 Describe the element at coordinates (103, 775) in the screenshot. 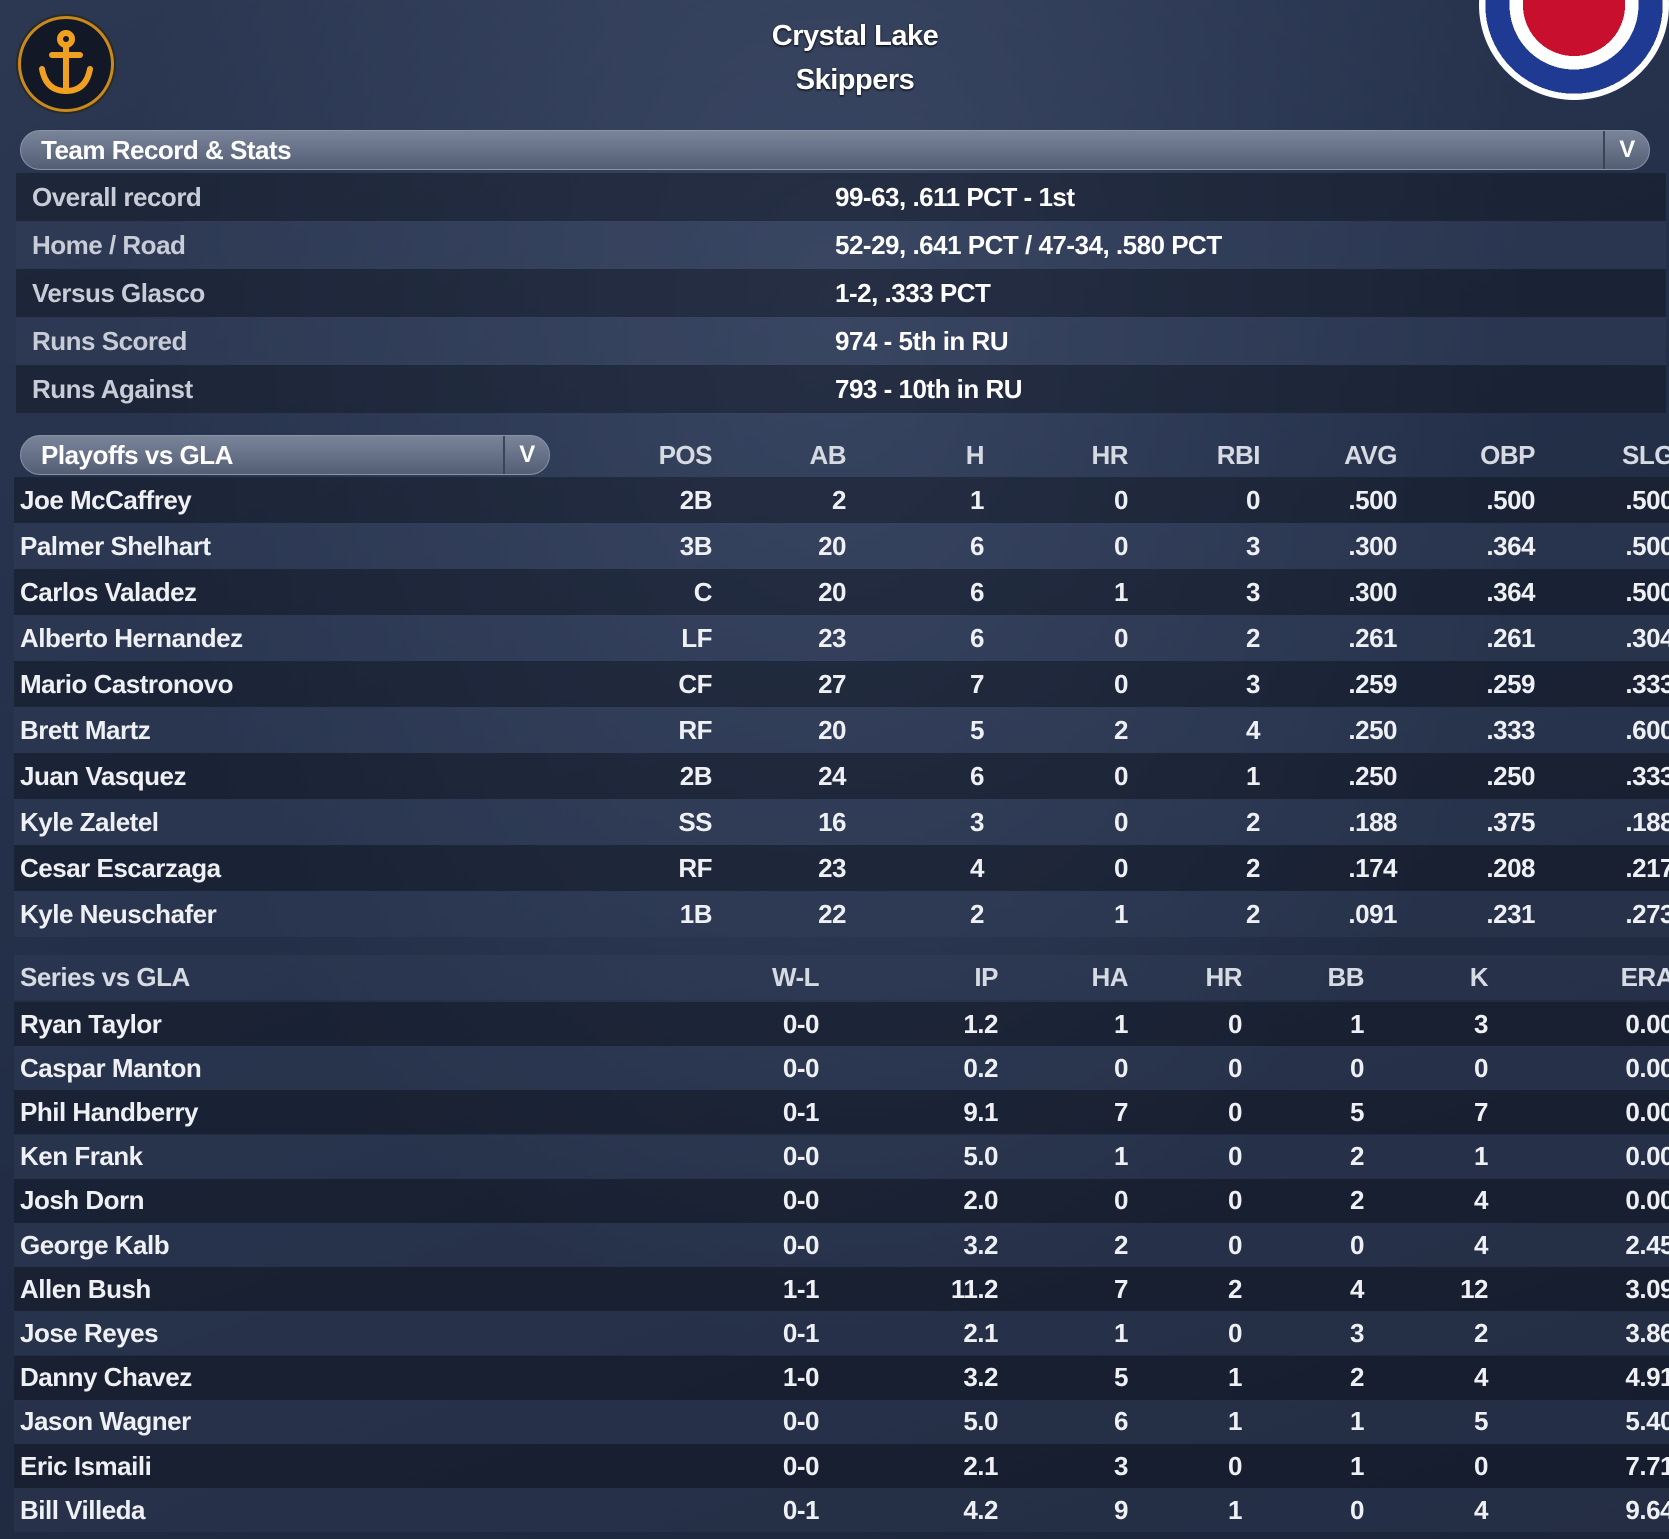

I see `player-name: Juan Vasquez` at that location.